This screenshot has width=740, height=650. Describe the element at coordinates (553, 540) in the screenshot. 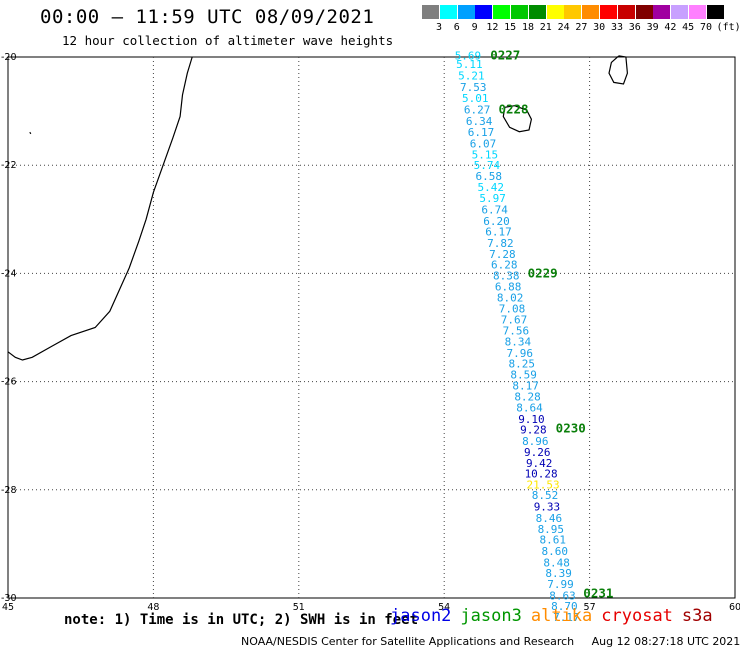

I see `swh-value: 8.61` at that location.